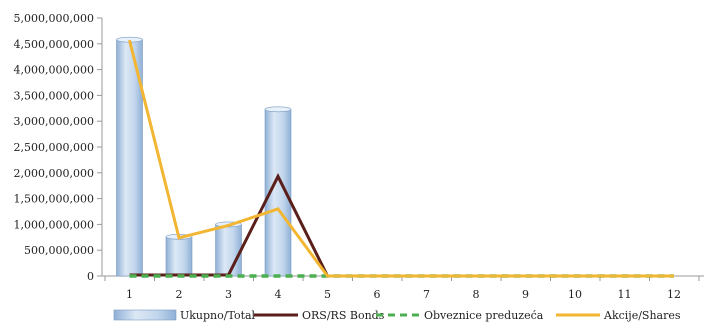 This screenshot has width=712, height=326. What do you see at coordinates (54, 147) in the screenshot?
I see `y-tick-label: 2,500,000,000` at bounding box center [54, 147].